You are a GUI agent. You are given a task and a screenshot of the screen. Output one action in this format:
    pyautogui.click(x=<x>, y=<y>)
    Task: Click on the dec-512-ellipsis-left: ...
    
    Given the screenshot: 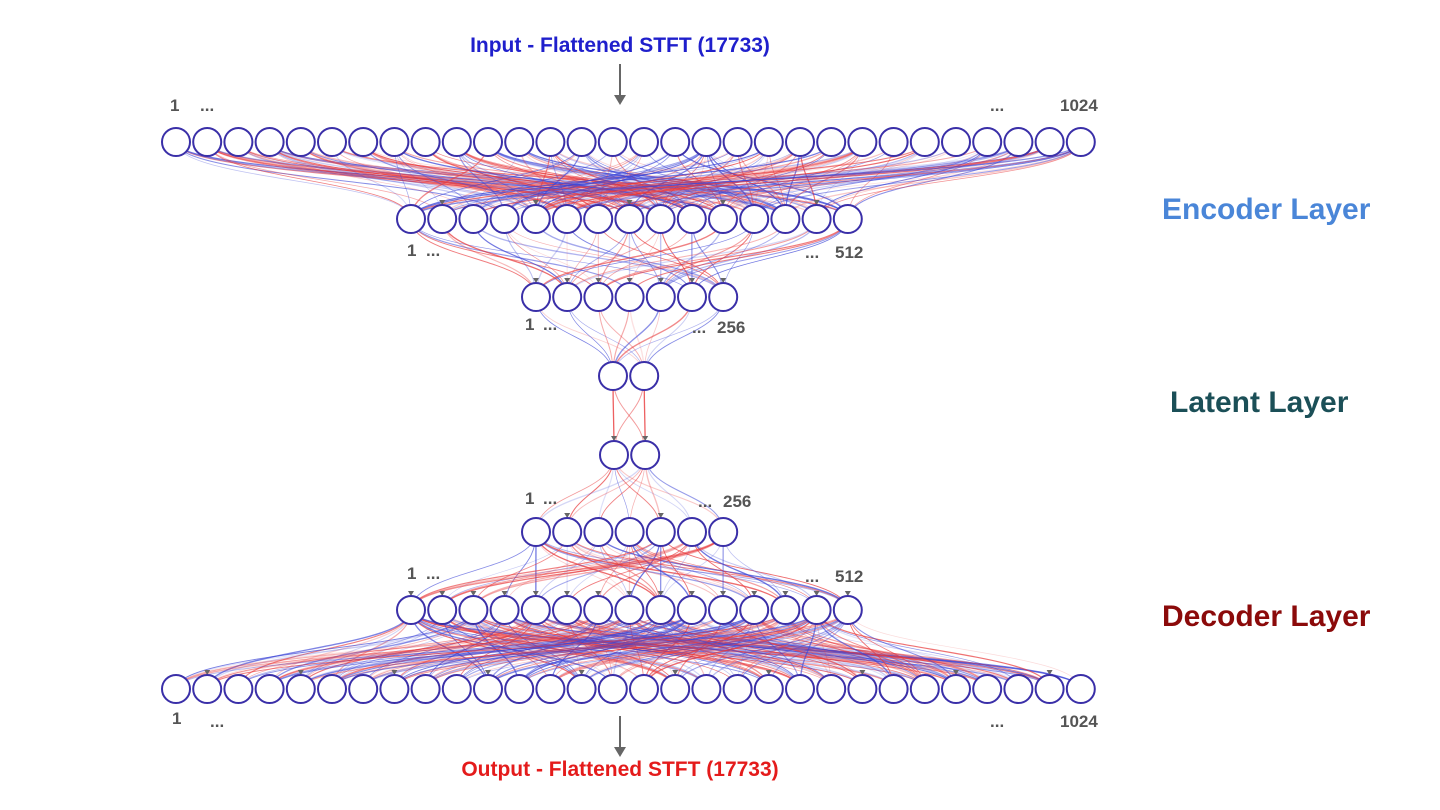 What is the action you would take?
    pyautogui.click(x=433, y=573)
    